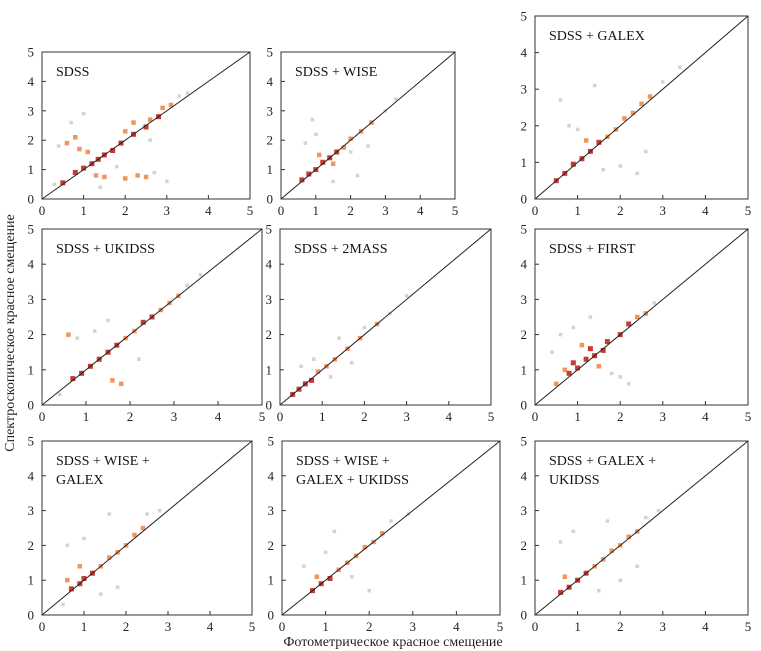  I want to click on y-axis-label: Спектроскопическое красное смещение, so click(10, 332).